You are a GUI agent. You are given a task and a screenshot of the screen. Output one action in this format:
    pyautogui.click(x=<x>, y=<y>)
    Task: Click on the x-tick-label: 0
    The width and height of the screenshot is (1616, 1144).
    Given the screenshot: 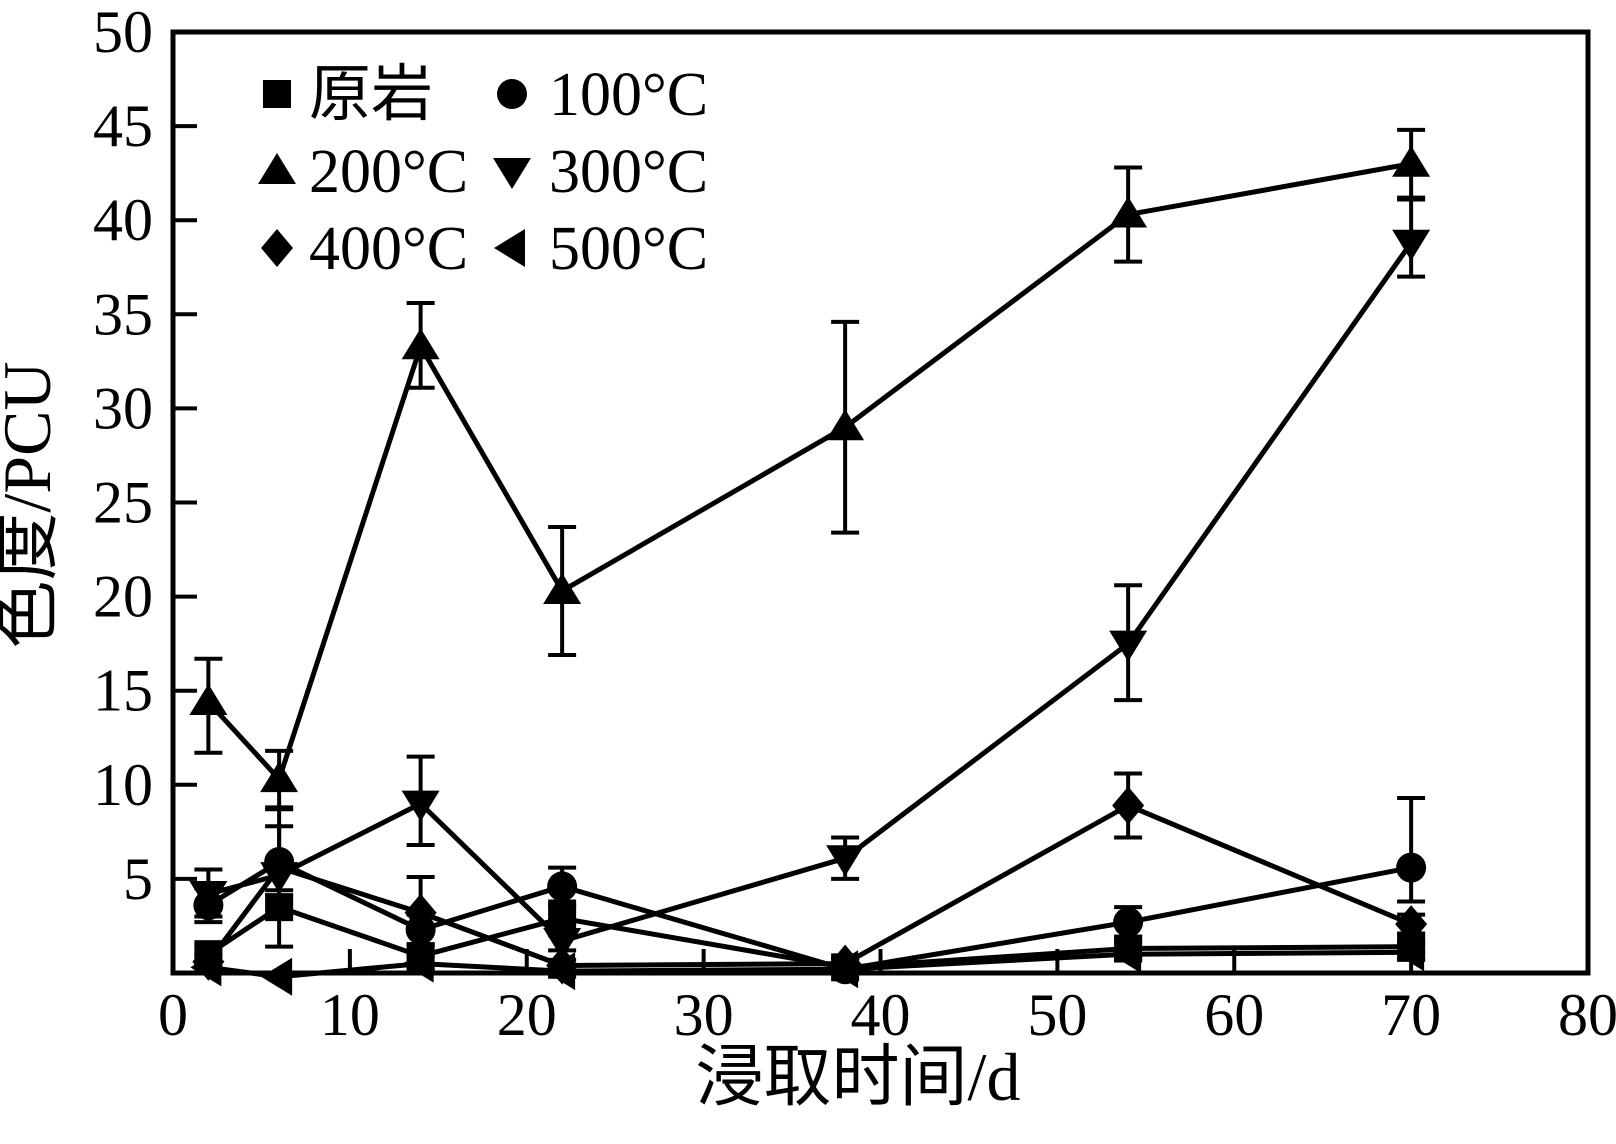 What is the action you would take?
    pyautogui.click(x=173, y=1015)
    